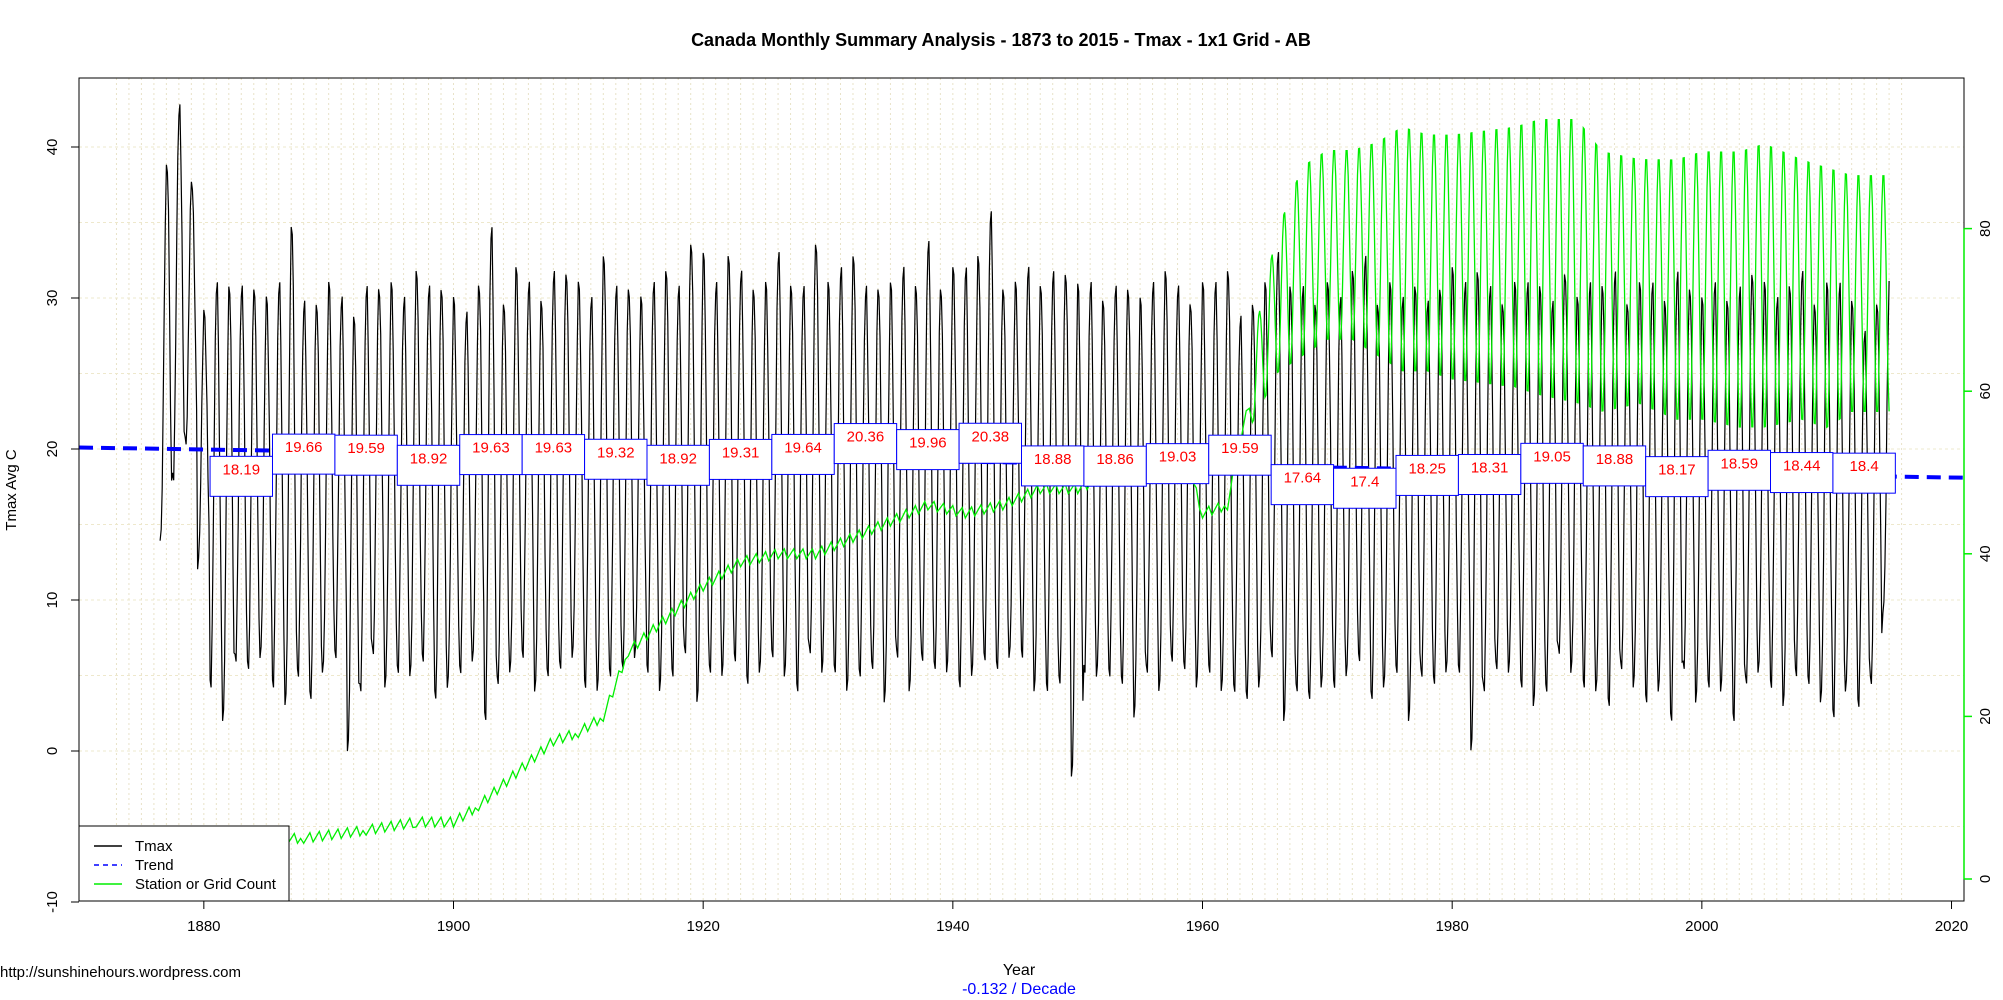 The height and width of the screenshot is (1000, 2003). Describe the element at coordinates (1985, 391) in the screenshot. I see `y2-tick-label: 60` at that location.